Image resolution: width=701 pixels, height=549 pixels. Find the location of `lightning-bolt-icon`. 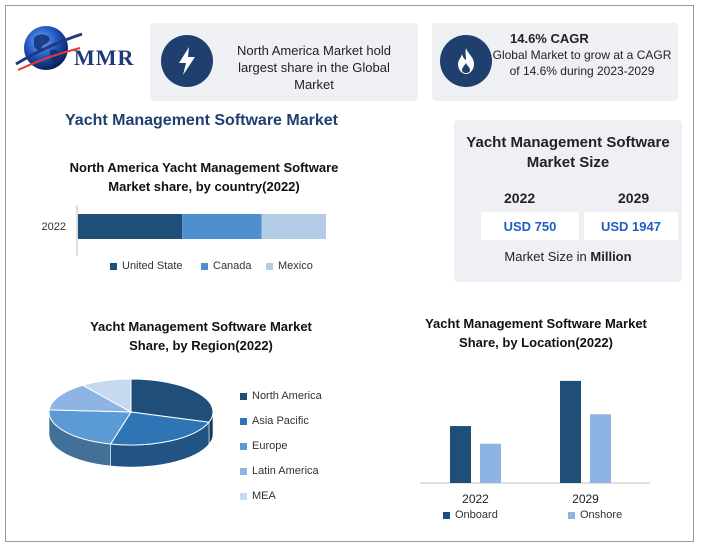

lightning-bolt-icon is located at coordinates (187, 61).